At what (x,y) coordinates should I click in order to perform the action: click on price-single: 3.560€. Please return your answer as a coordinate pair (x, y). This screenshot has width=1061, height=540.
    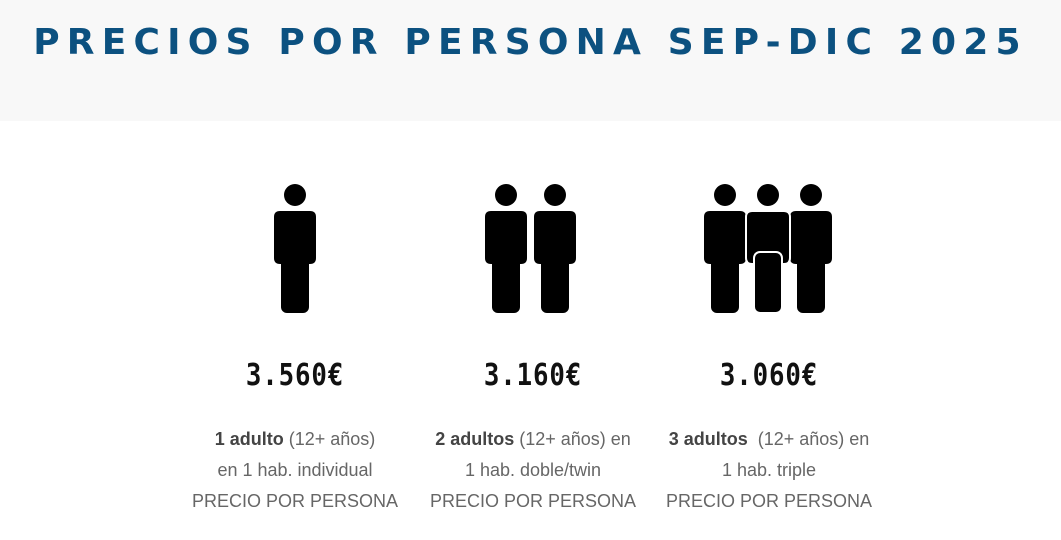
    Looking at the image, I should click on (295, 375).